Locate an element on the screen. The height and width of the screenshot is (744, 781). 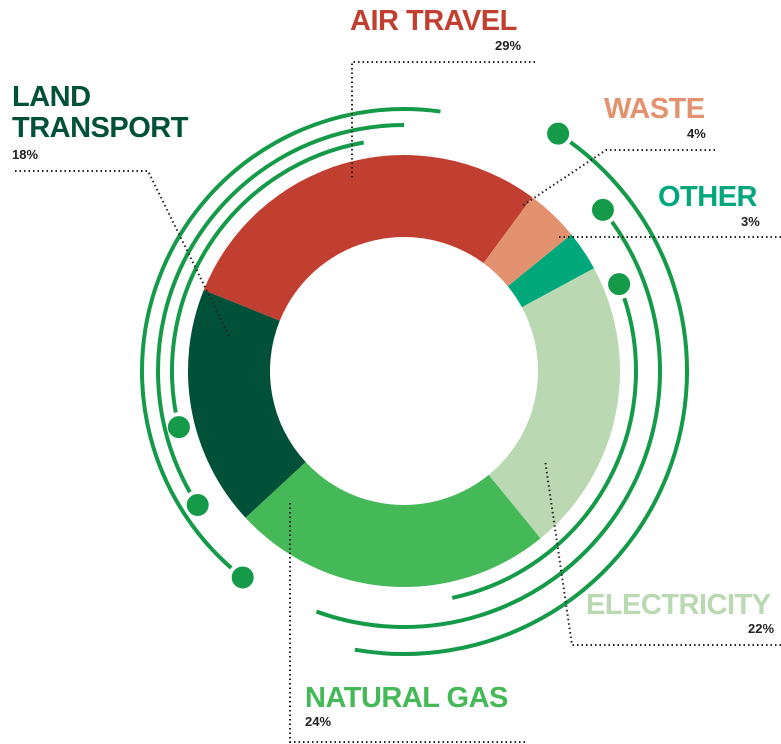
category-label: ELECTRICITY is located at coordinates (678, 605).